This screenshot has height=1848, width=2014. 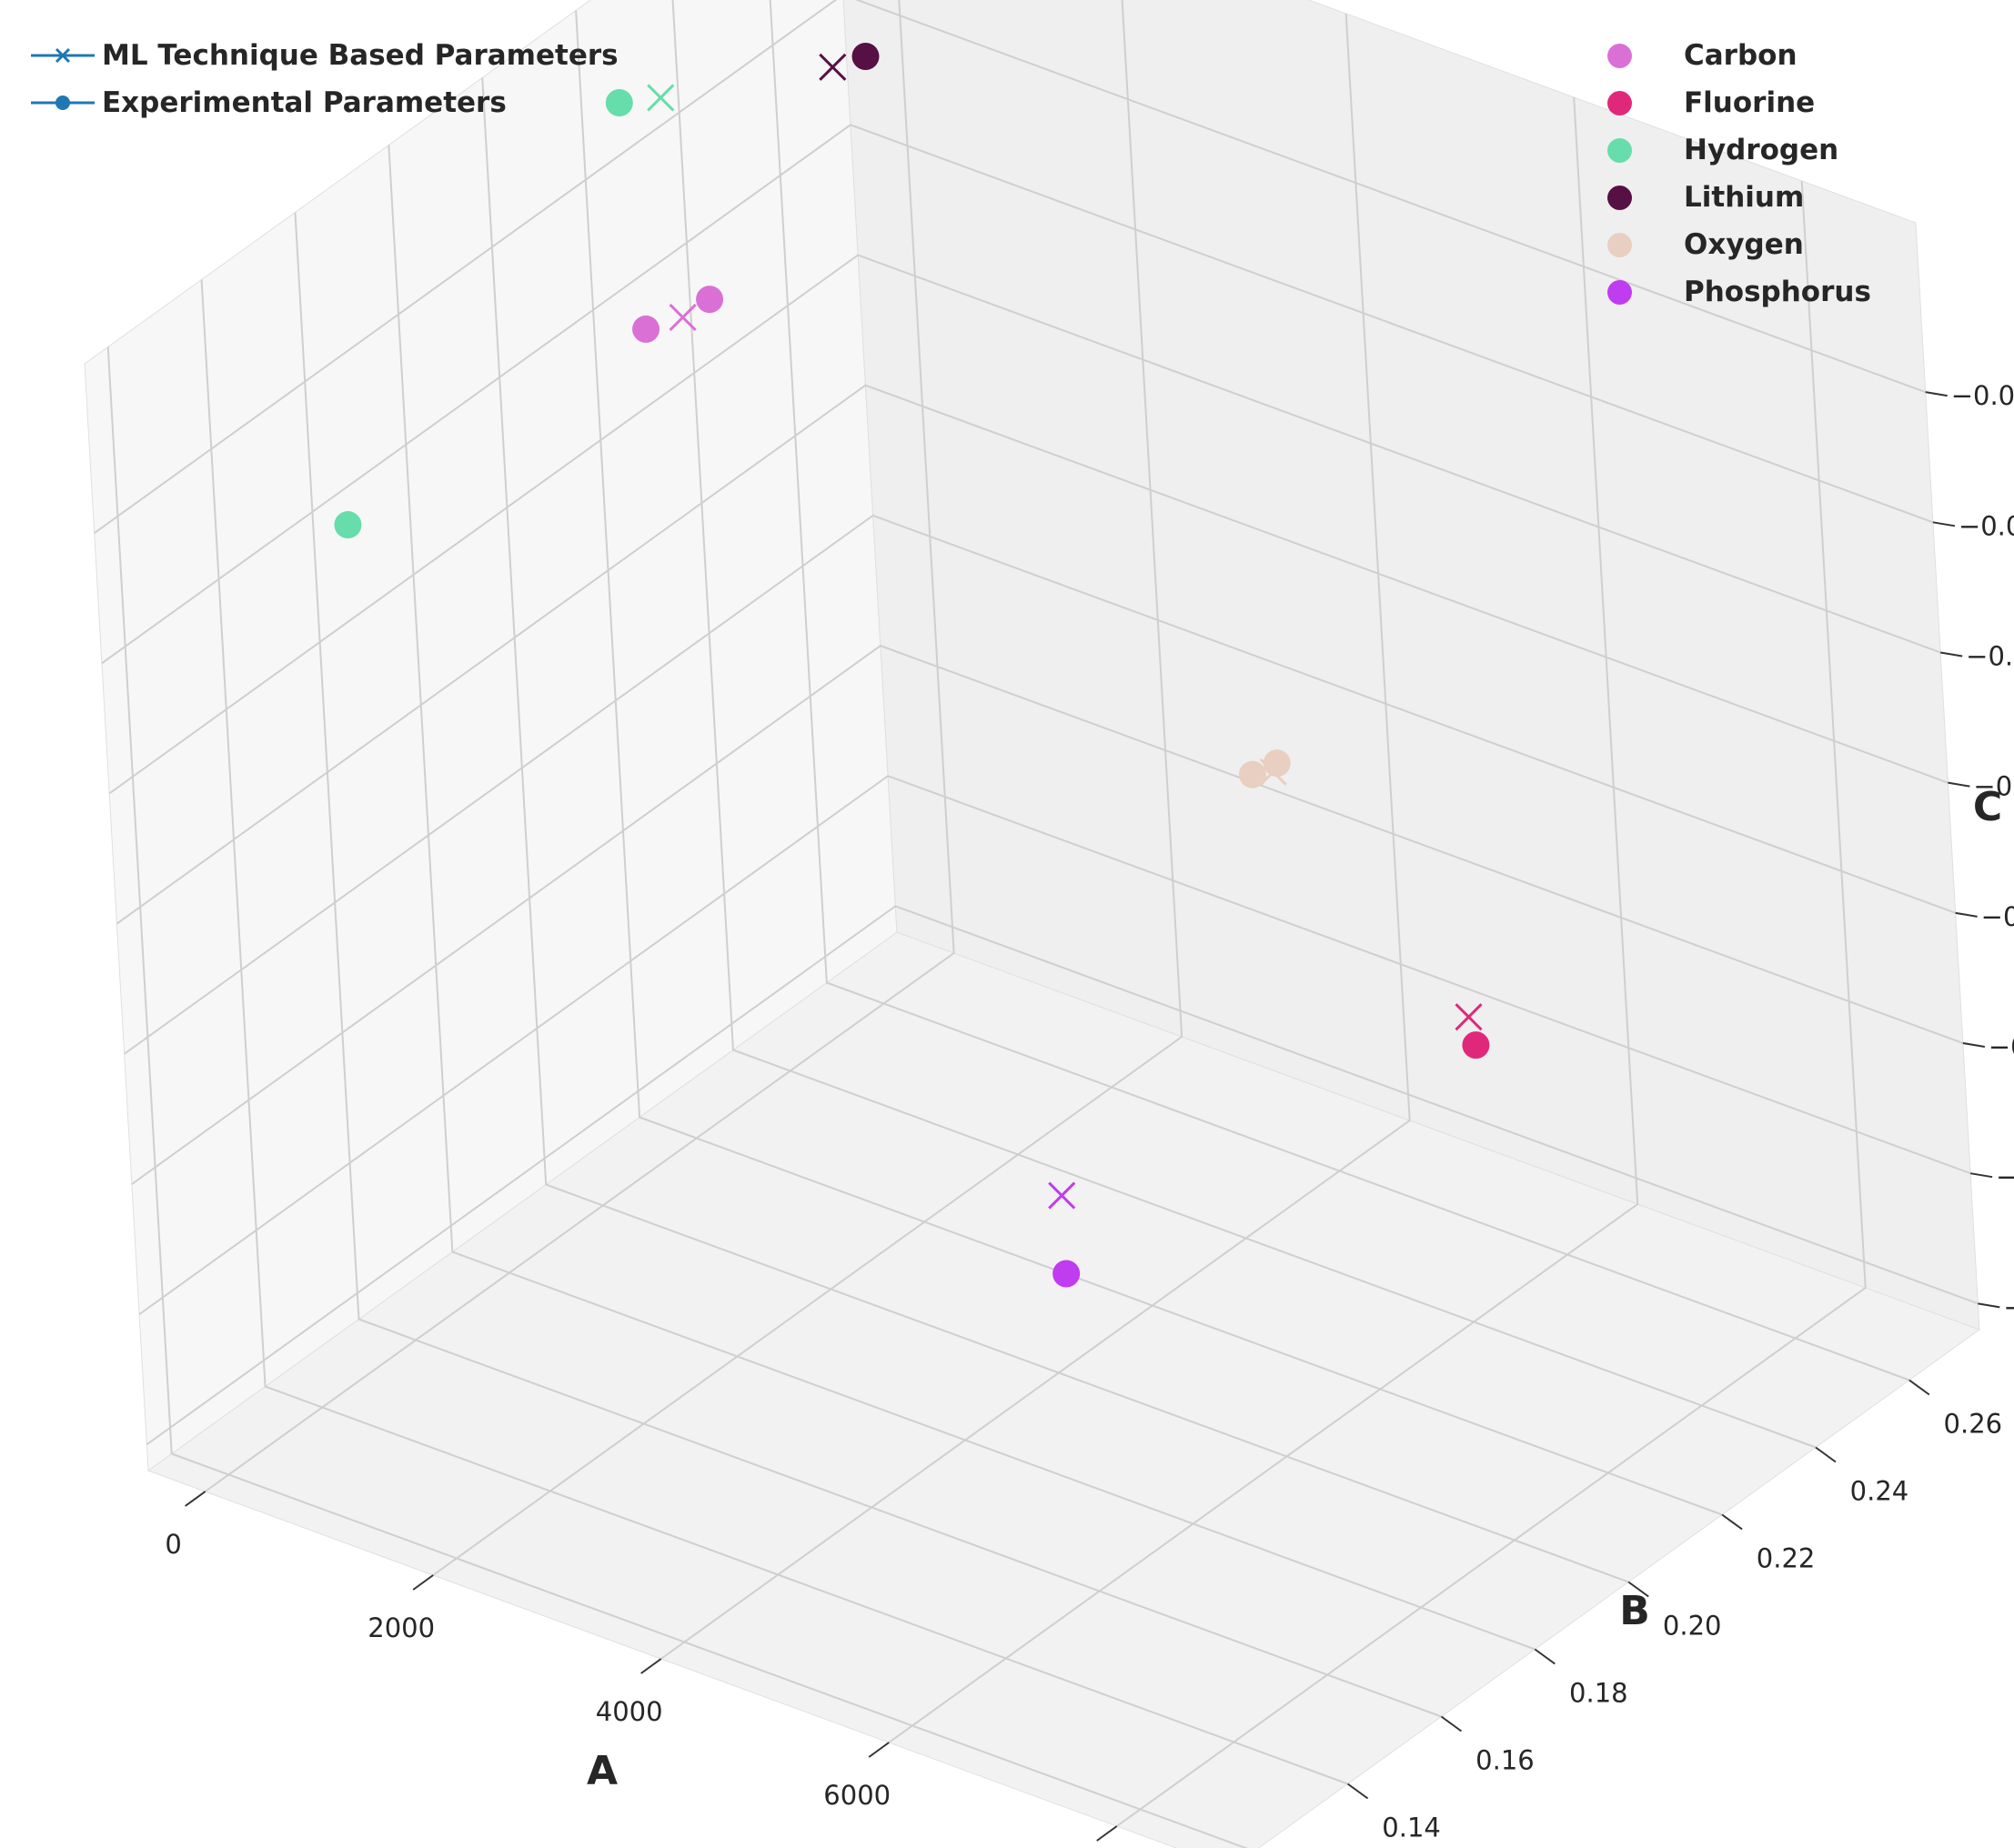 What do you see at coordinates (304, 103) in the screenshot?
I see `legend-label-experimental: Experimental Parameters` at bounding box center [304, 103].